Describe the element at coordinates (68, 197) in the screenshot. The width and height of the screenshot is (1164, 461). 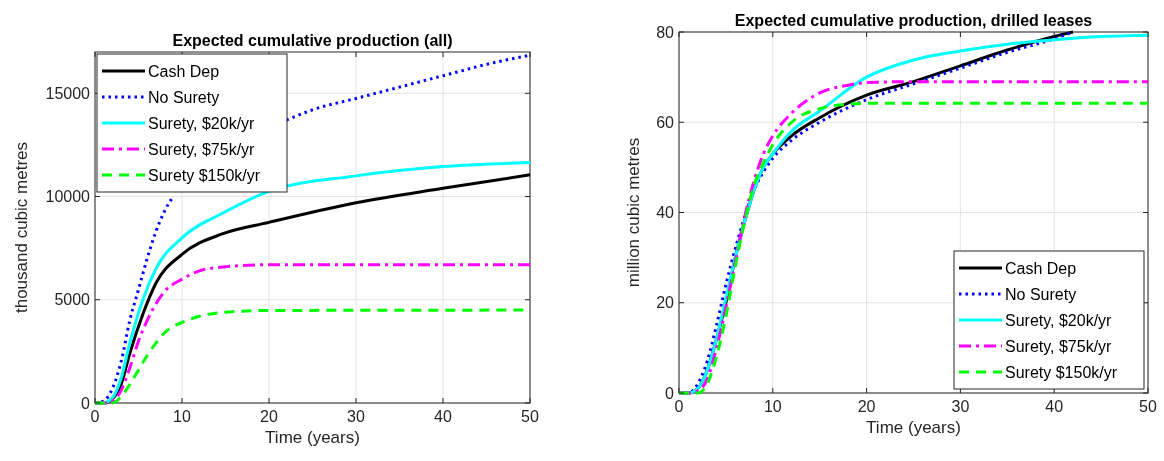
I see `y-tick-label: 10000` at that location.